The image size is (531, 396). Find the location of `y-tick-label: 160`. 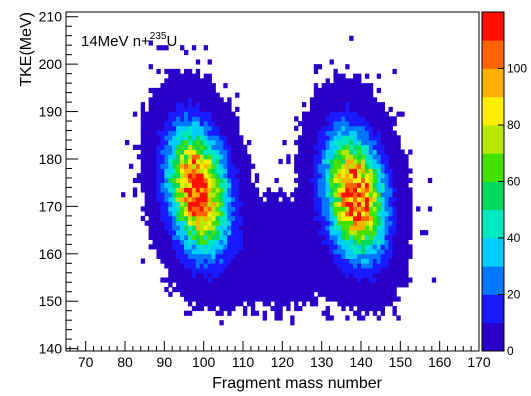

y-tick-label: 160 is located at coordinates (51, 254).